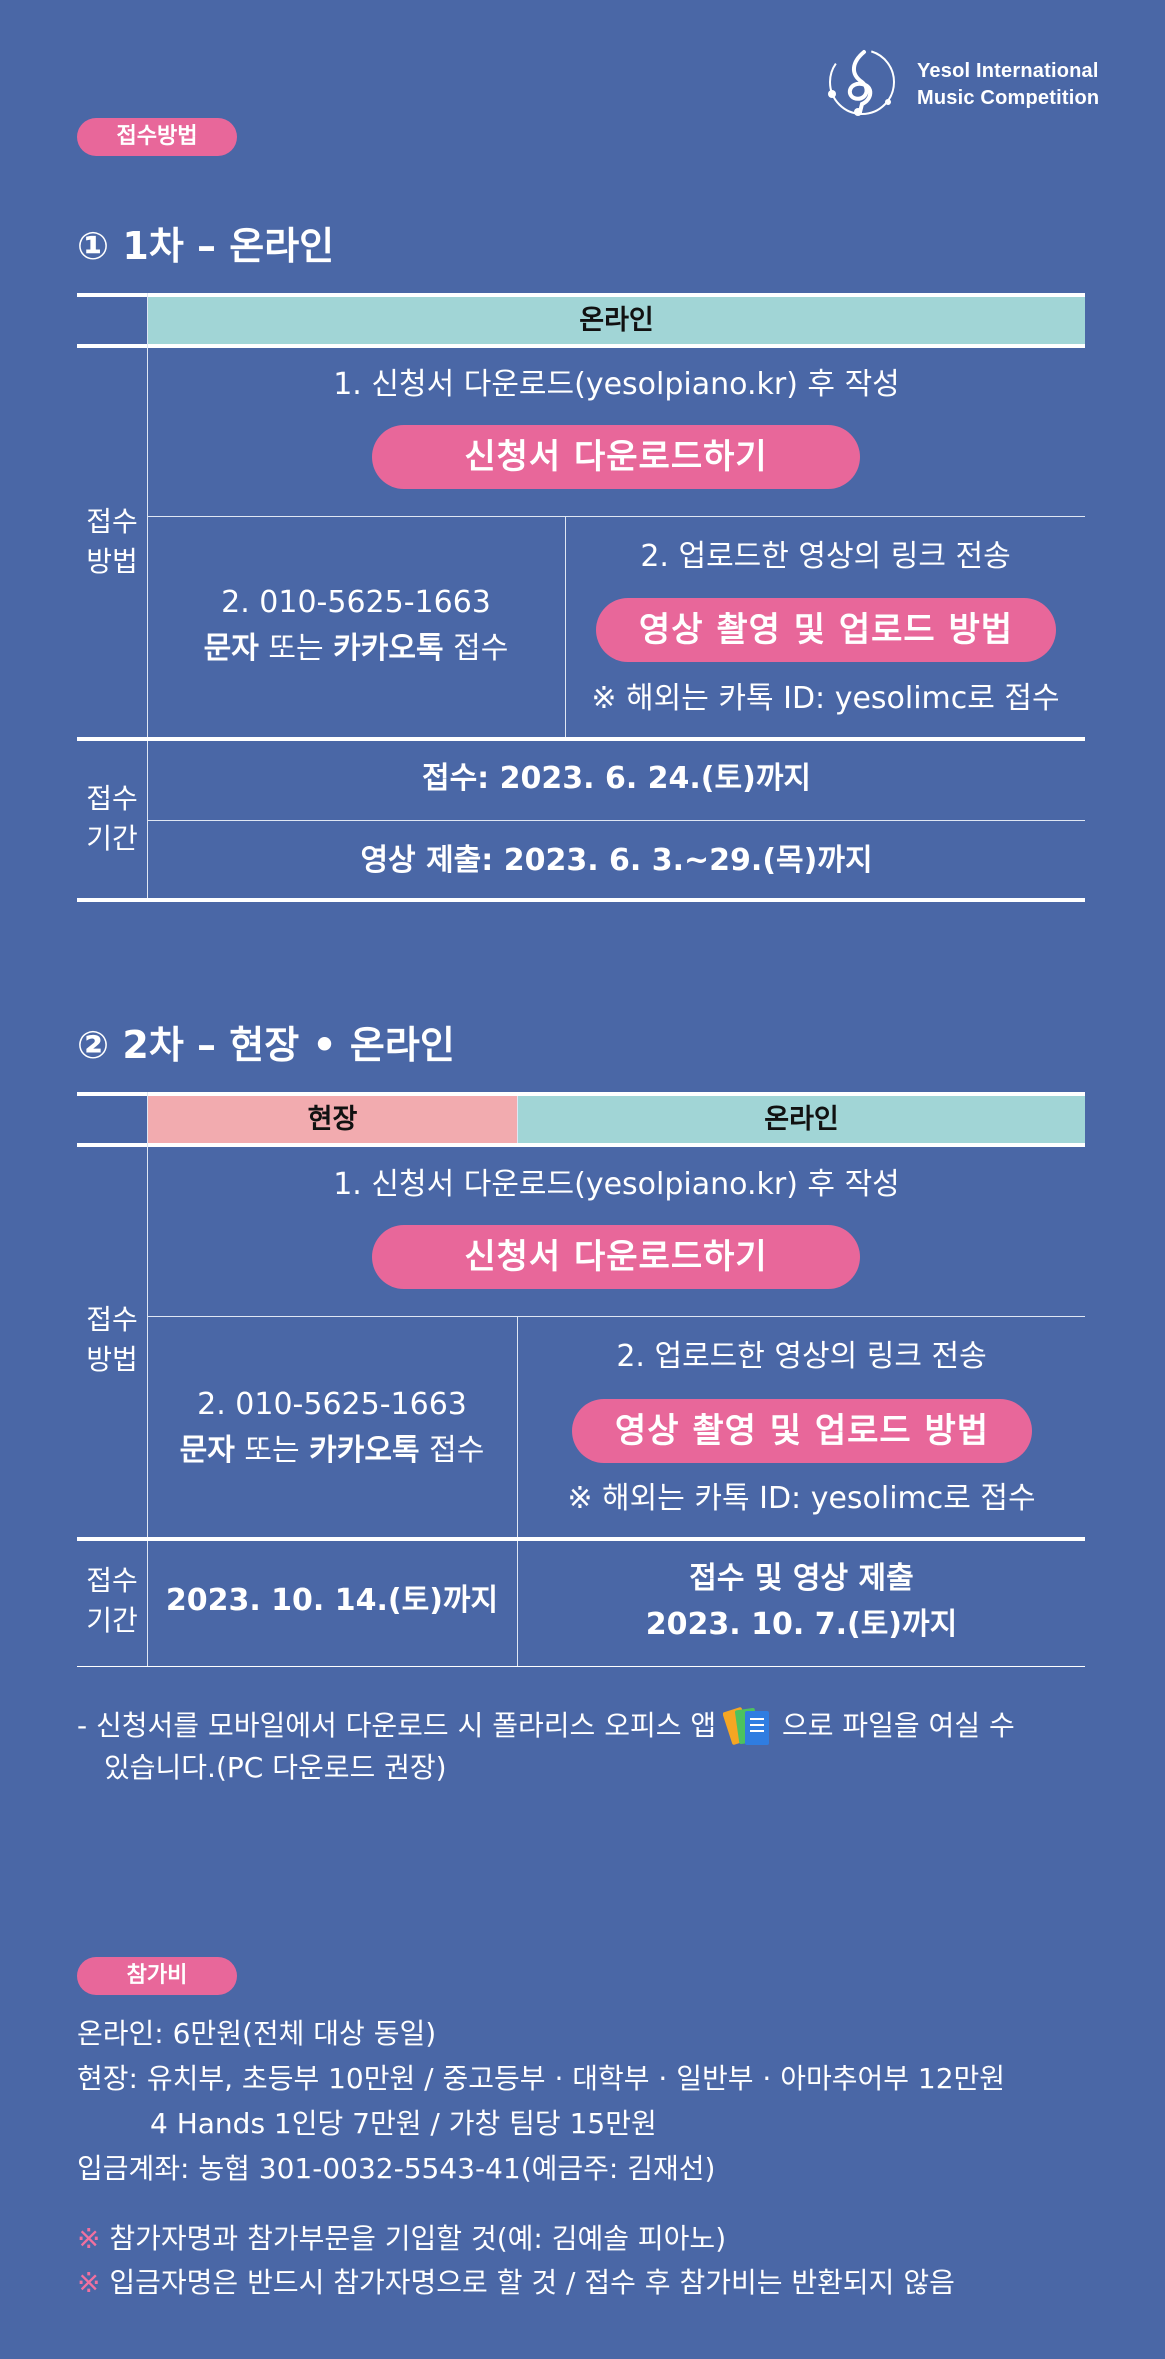 The image size is (1165, 2359). Describe the element at coordinates (861, 82) in the screenshot. I see `treble-clef-logo-icon` at that location.